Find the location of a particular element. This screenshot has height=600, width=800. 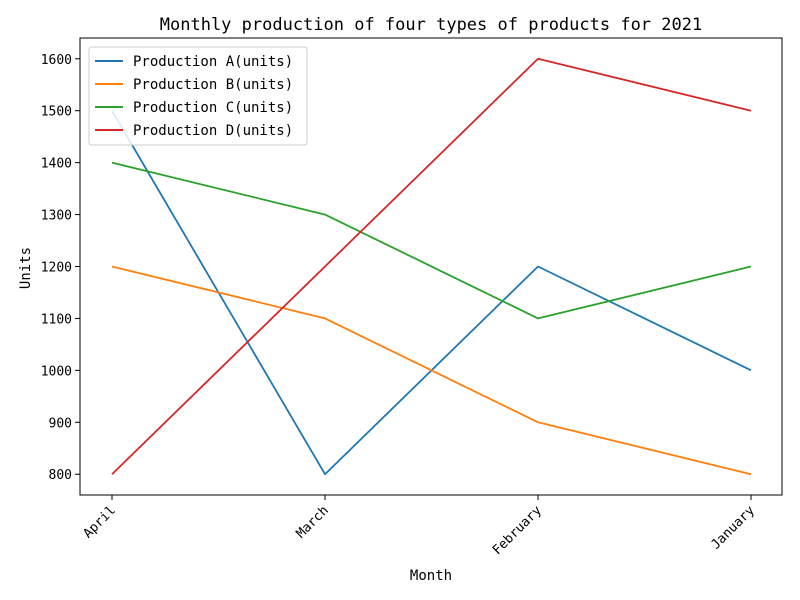

y-tick-label: 1500 is located at coordinates (56, 112).